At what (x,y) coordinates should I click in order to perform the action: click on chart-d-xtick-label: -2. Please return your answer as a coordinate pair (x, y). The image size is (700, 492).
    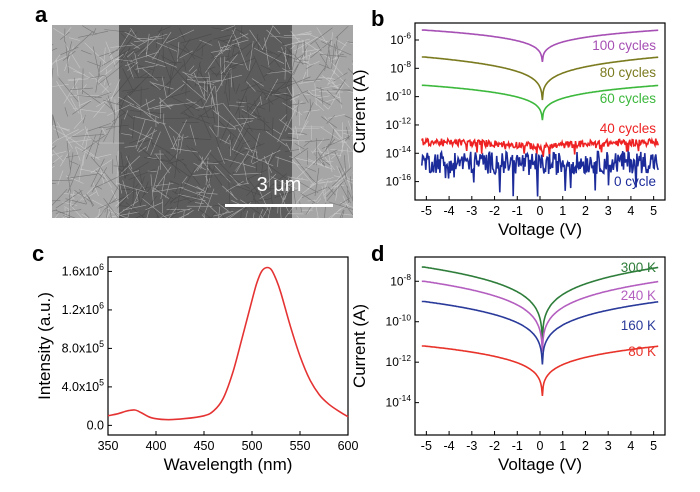
    Looking at the image, I should click on (494, 446).